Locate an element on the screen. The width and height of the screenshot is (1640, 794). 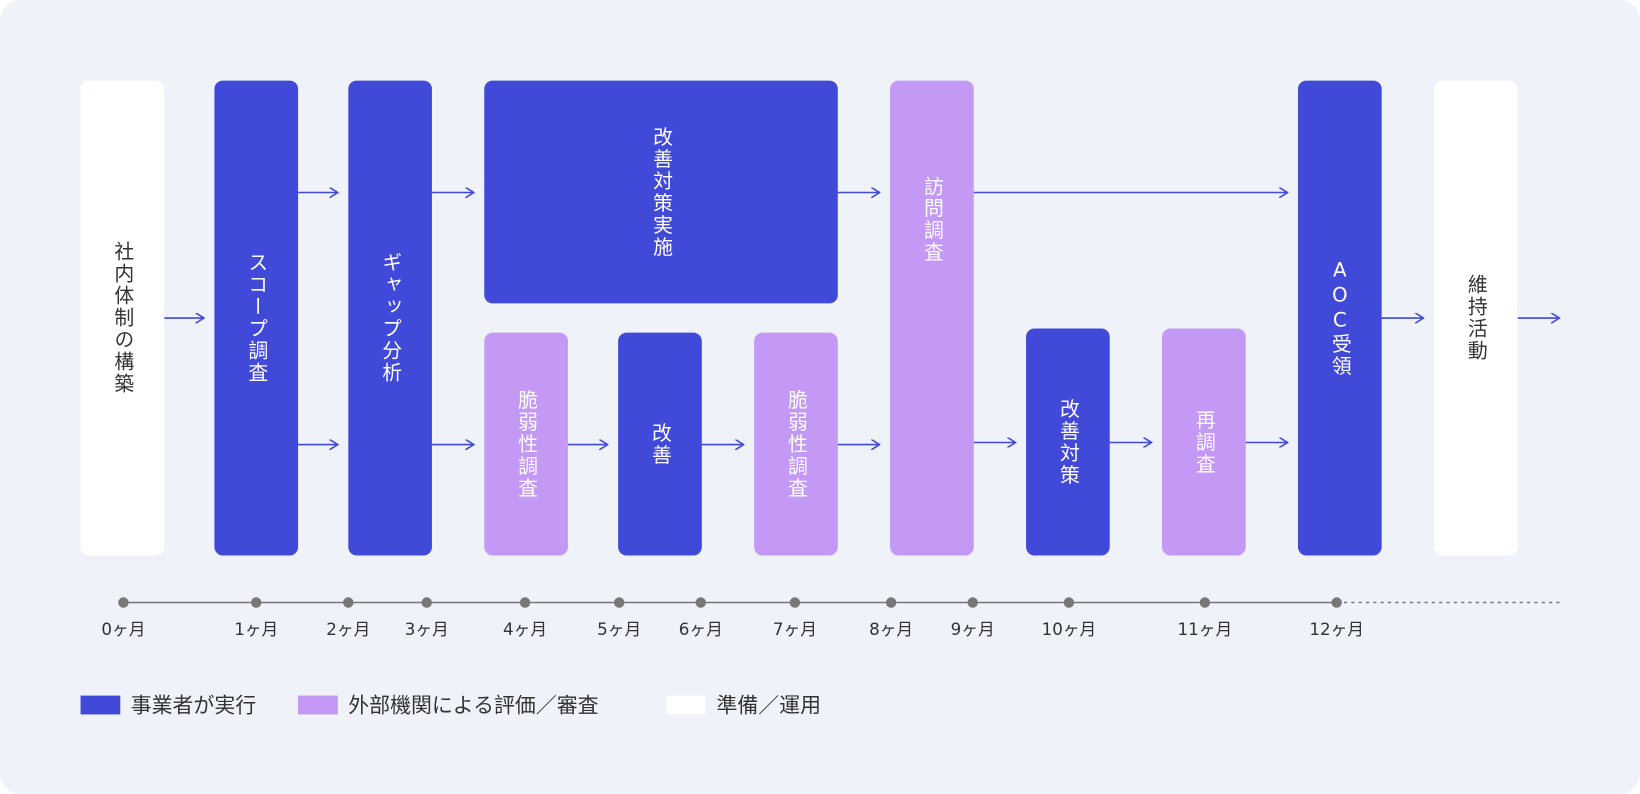
timeline-label: 11ヶ月 is located at coordinates (1205, 629).